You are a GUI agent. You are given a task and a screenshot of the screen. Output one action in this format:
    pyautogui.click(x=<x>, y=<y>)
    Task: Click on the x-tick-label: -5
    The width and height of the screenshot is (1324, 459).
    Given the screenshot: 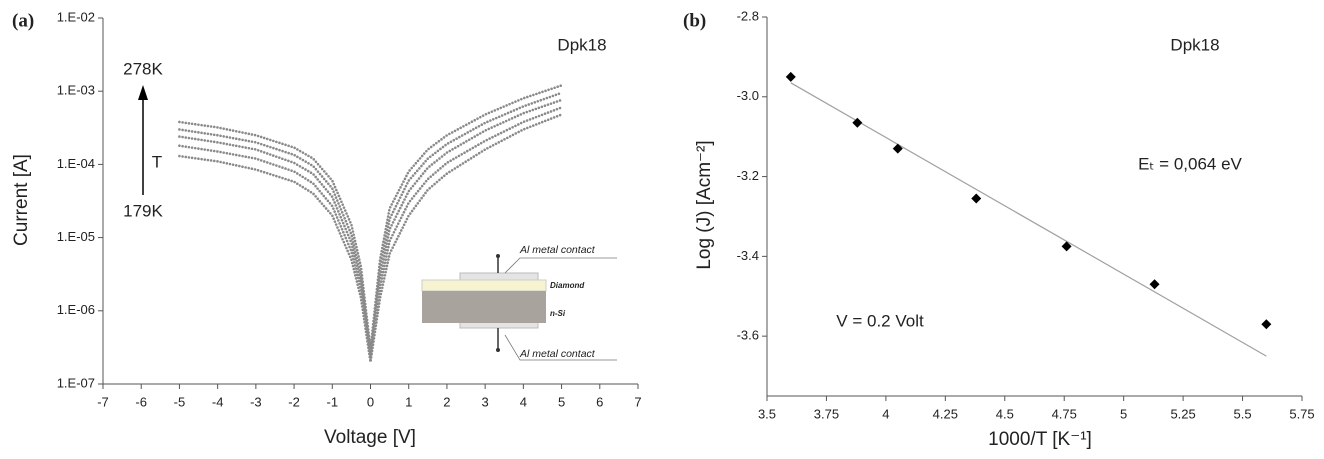 What is the action you would take?
    pyautogui.click(x=180, y=401)
    